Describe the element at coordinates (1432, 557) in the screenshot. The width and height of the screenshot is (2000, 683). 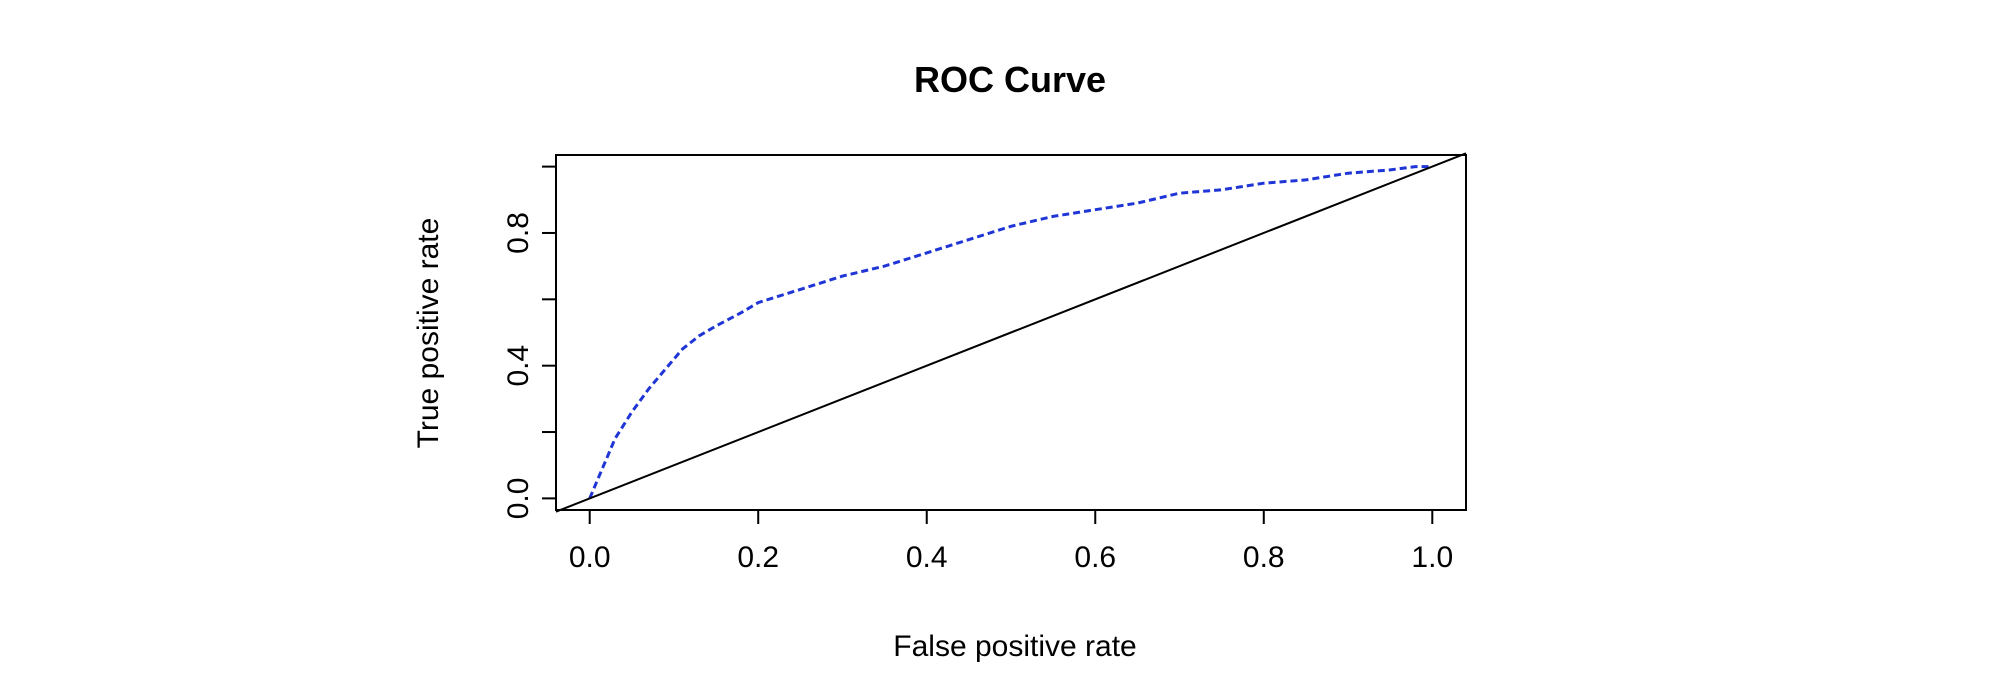
I see `x-tick-label: 1.0` at that location.